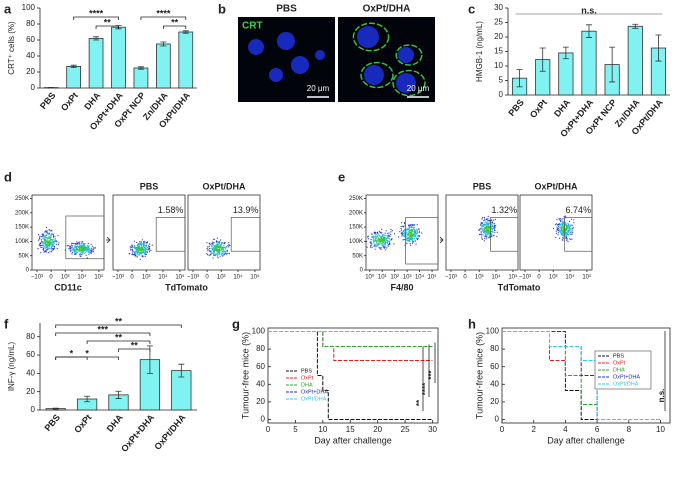 This screenshot has width=674, height=483. I want to click on x-axis-label: TdTomato, so click(186, 287).